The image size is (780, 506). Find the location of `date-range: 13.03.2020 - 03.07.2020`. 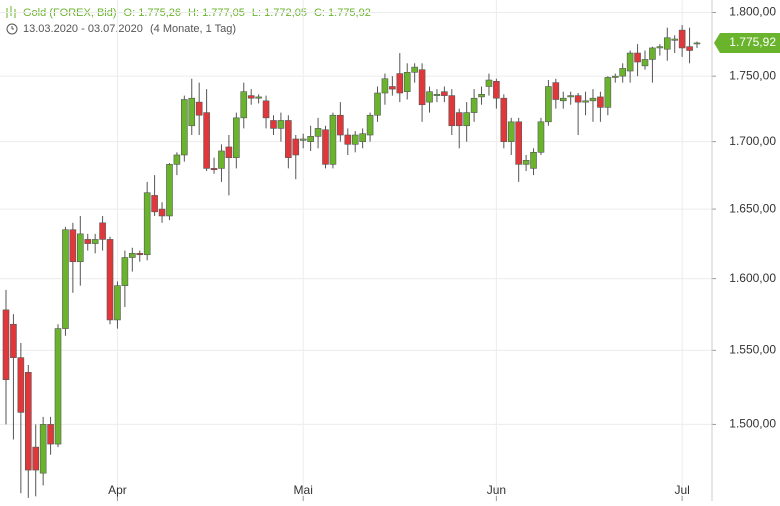

date-range: 13.03.2020 - 03.07.2020 is located at coordinates (83, 29).